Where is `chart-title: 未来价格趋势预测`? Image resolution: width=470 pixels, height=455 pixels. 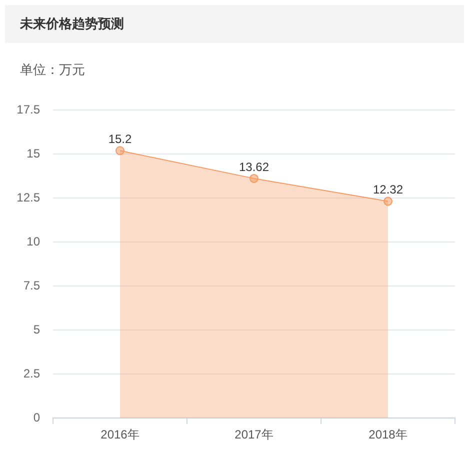
chart-title: 未来价格趋势预测 is located at coordinates (72, 24).